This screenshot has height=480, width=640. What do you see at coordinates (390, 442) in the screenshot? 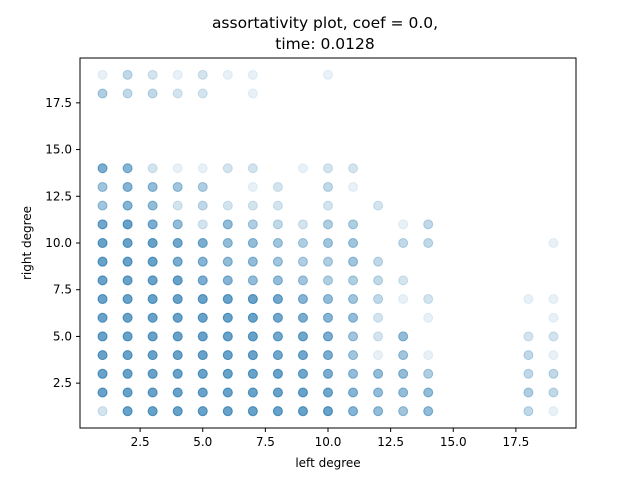
I see `x-tick-label: 12.5` at bounding box center [390, 442].